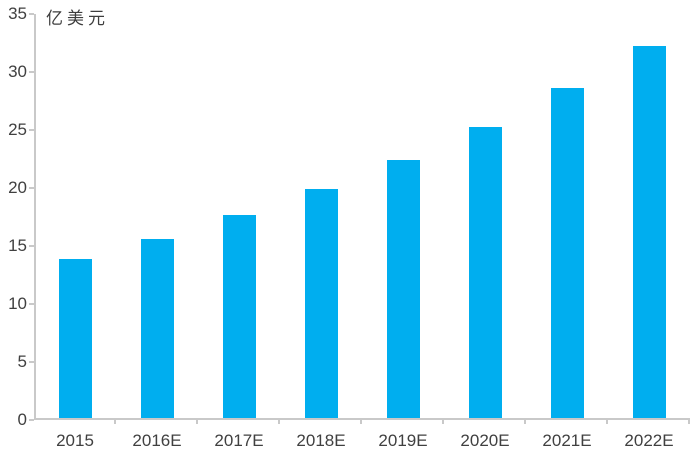 The width and height of the screenshot is (692, 460). What do you see at coordinates (239, 440) in the screenshot?
I see `x-tick-label: 2017E` at bounding box center [239, 440].